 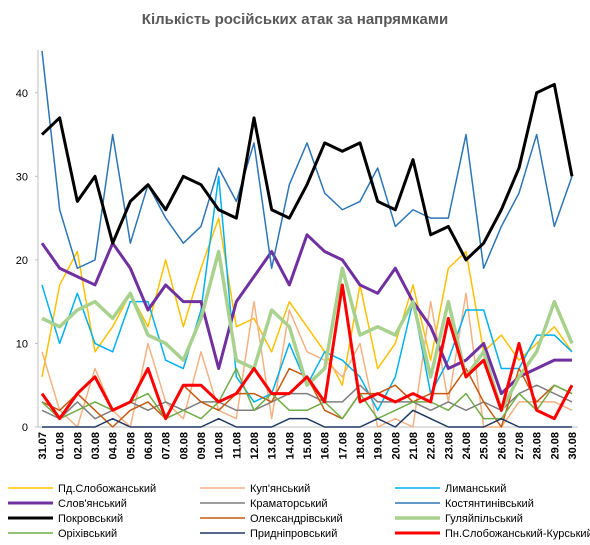 What do you see at coordinates (396, 446) in the screenshot?
I see `x-tick-label: 20.08` at bounding box center [396, 446].